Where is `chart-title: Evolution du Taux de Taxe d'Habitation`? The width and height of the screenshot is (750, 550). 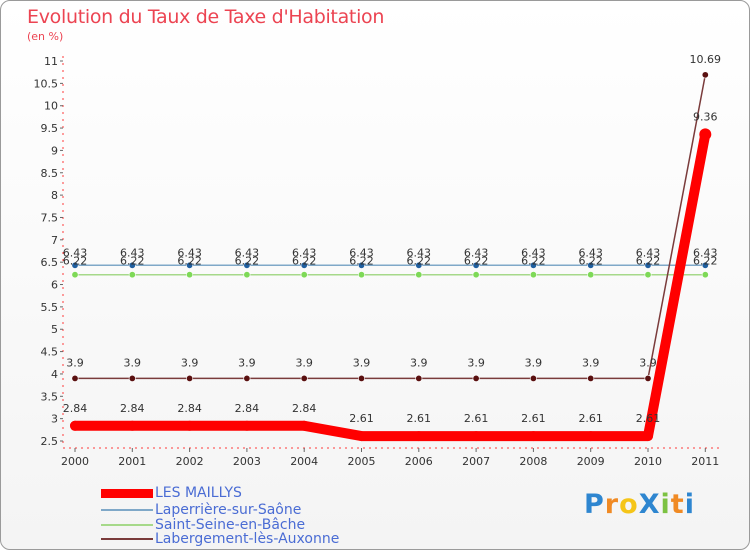 chart-title: Evolution du Taux de Taxe d'Habitation is located at coordinates (206, 17).